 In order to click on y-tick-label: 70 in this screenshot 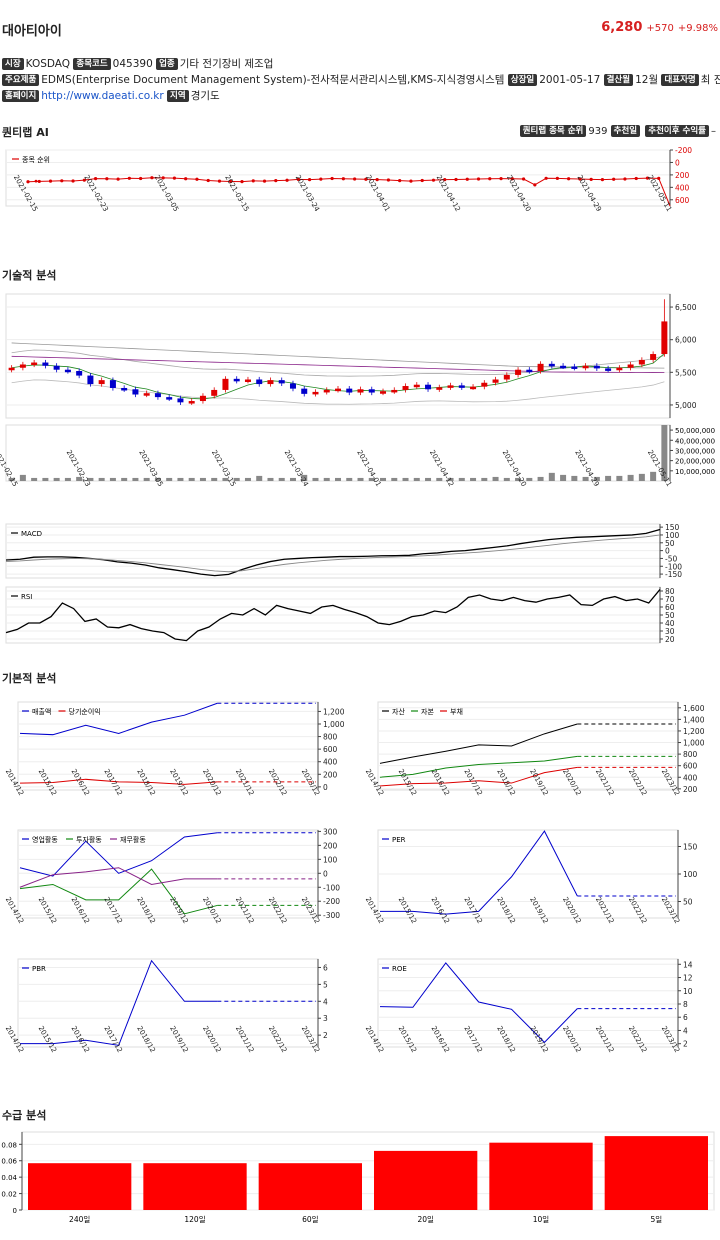, I will do `click(670, 599)`.